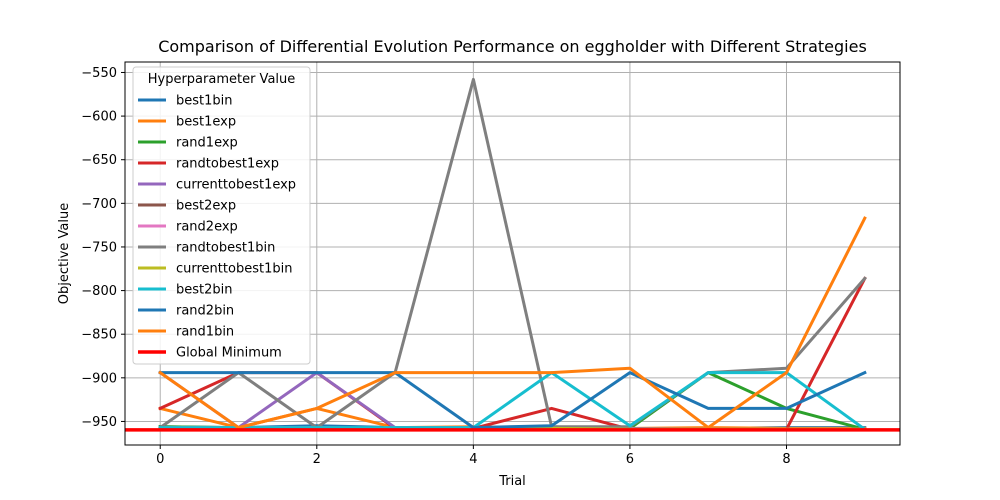  I want to click on legend-item: best1bin, so click(185, 101).